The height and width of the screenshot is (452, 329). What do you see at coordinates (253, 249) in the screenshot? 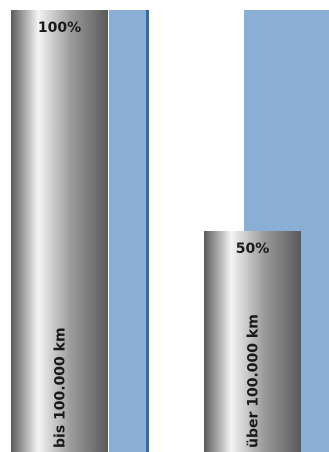
I see `value-label-2: 50%` at bounding box center [253, 249].